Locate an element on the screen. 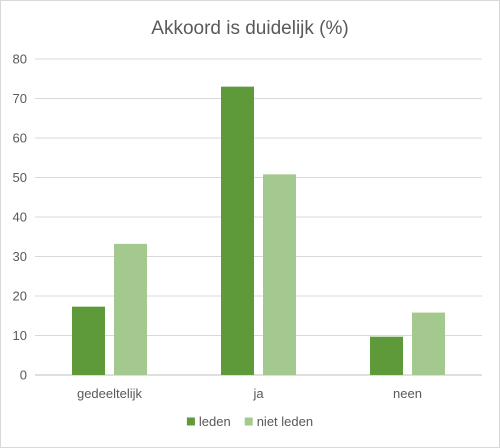 Image resolution: width=500 pixels, height=448 pixels. bar-leden-gedeeltelijk is located at coordinates (88, 340).